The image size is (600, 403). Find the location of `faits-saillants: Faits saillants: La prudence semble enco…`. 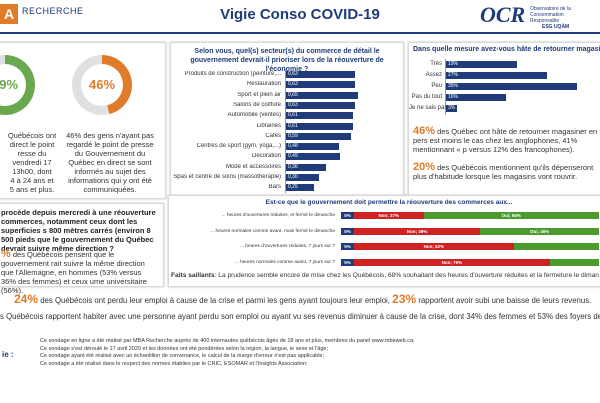

faits-saillants: Faits saillants: La prudence semble enco… is located at coordinates (385, 275).